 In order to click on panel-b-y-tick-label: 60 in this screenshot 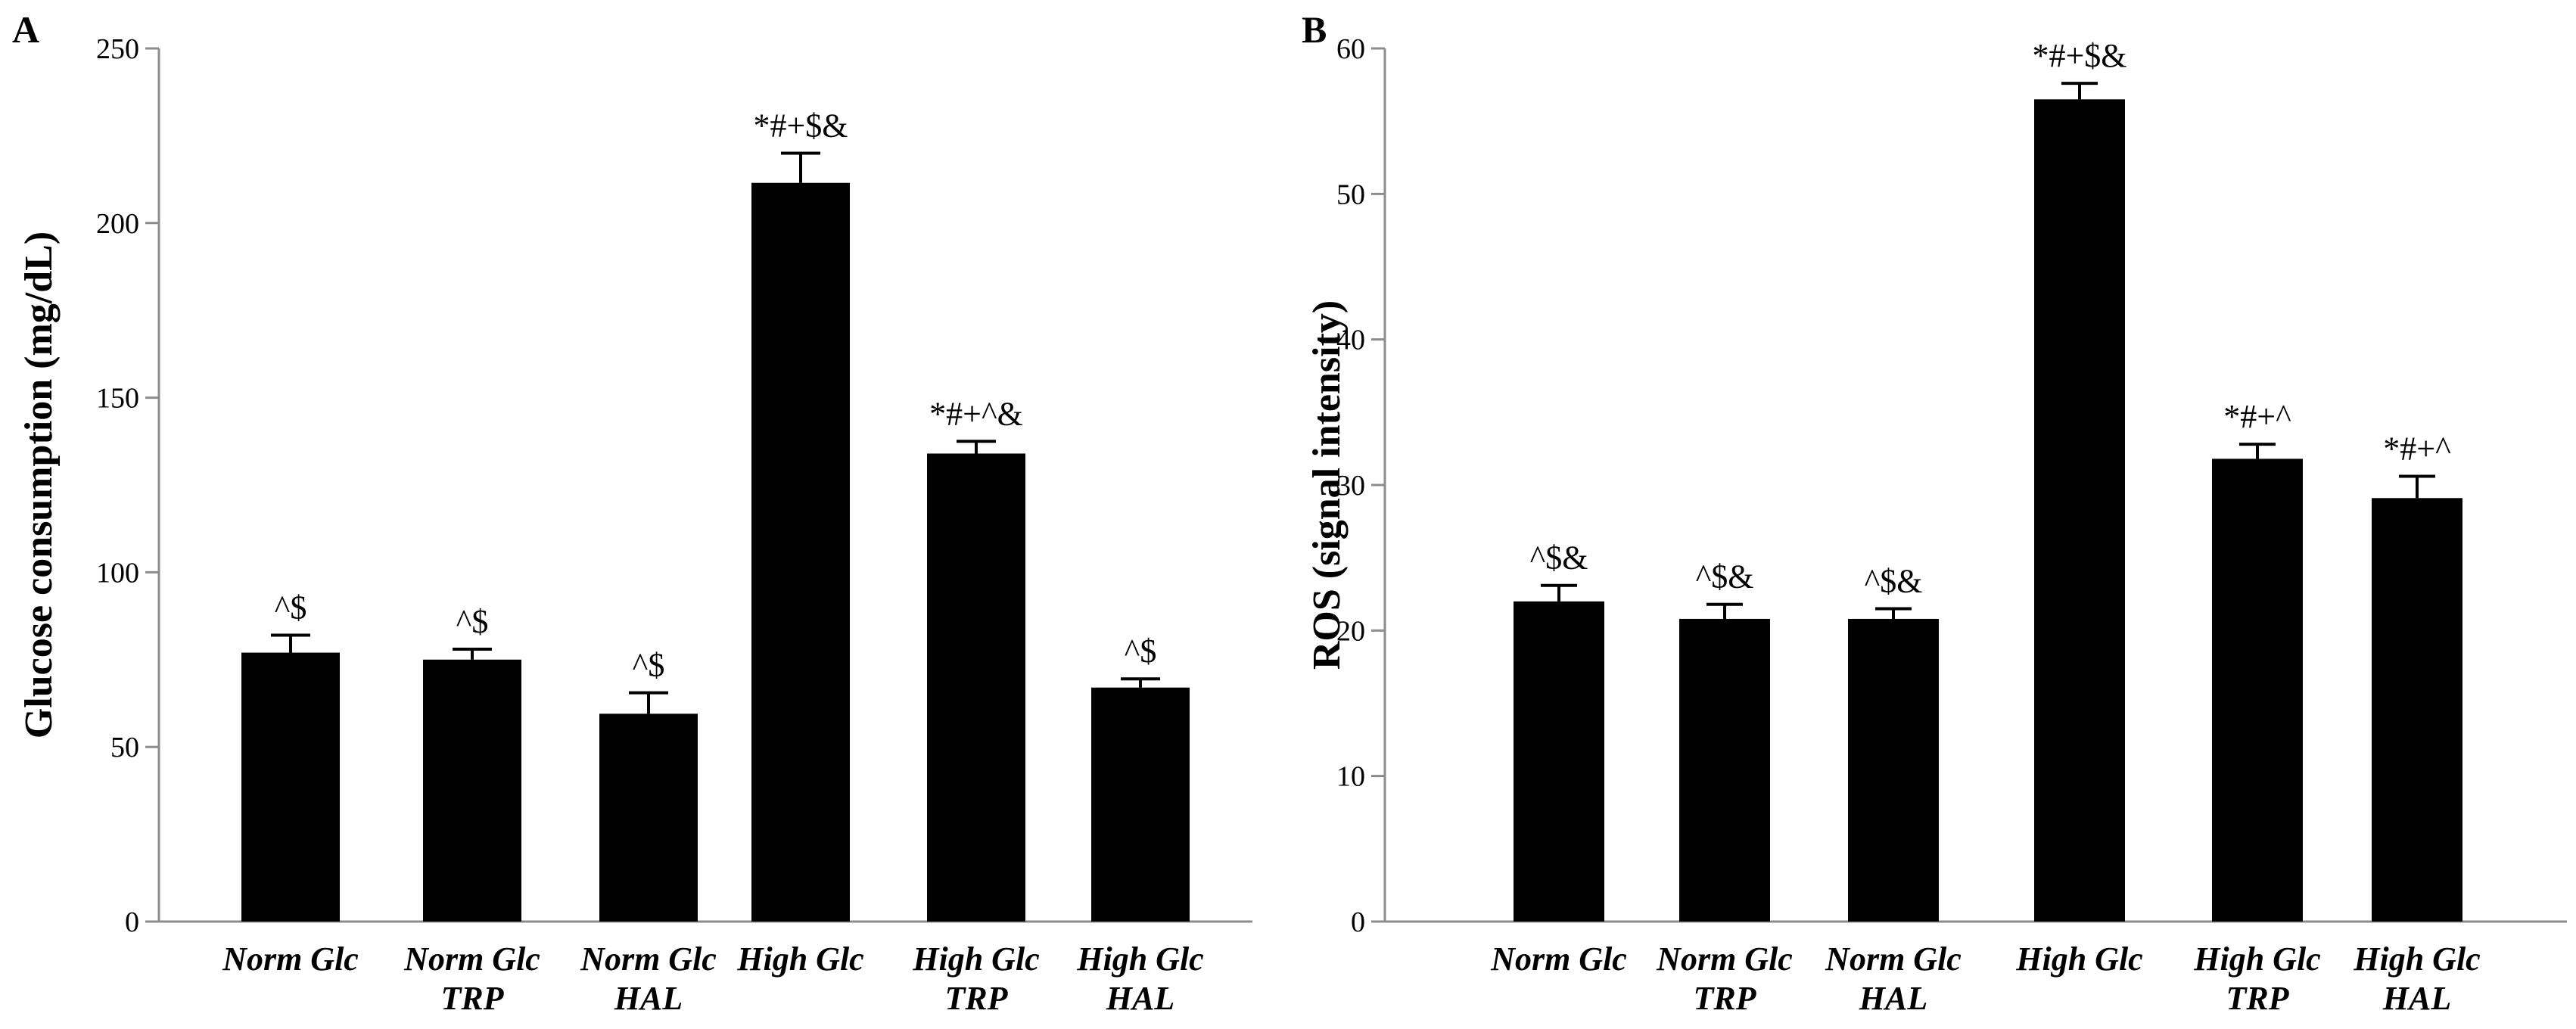, I will do `click(1351, 49)`.